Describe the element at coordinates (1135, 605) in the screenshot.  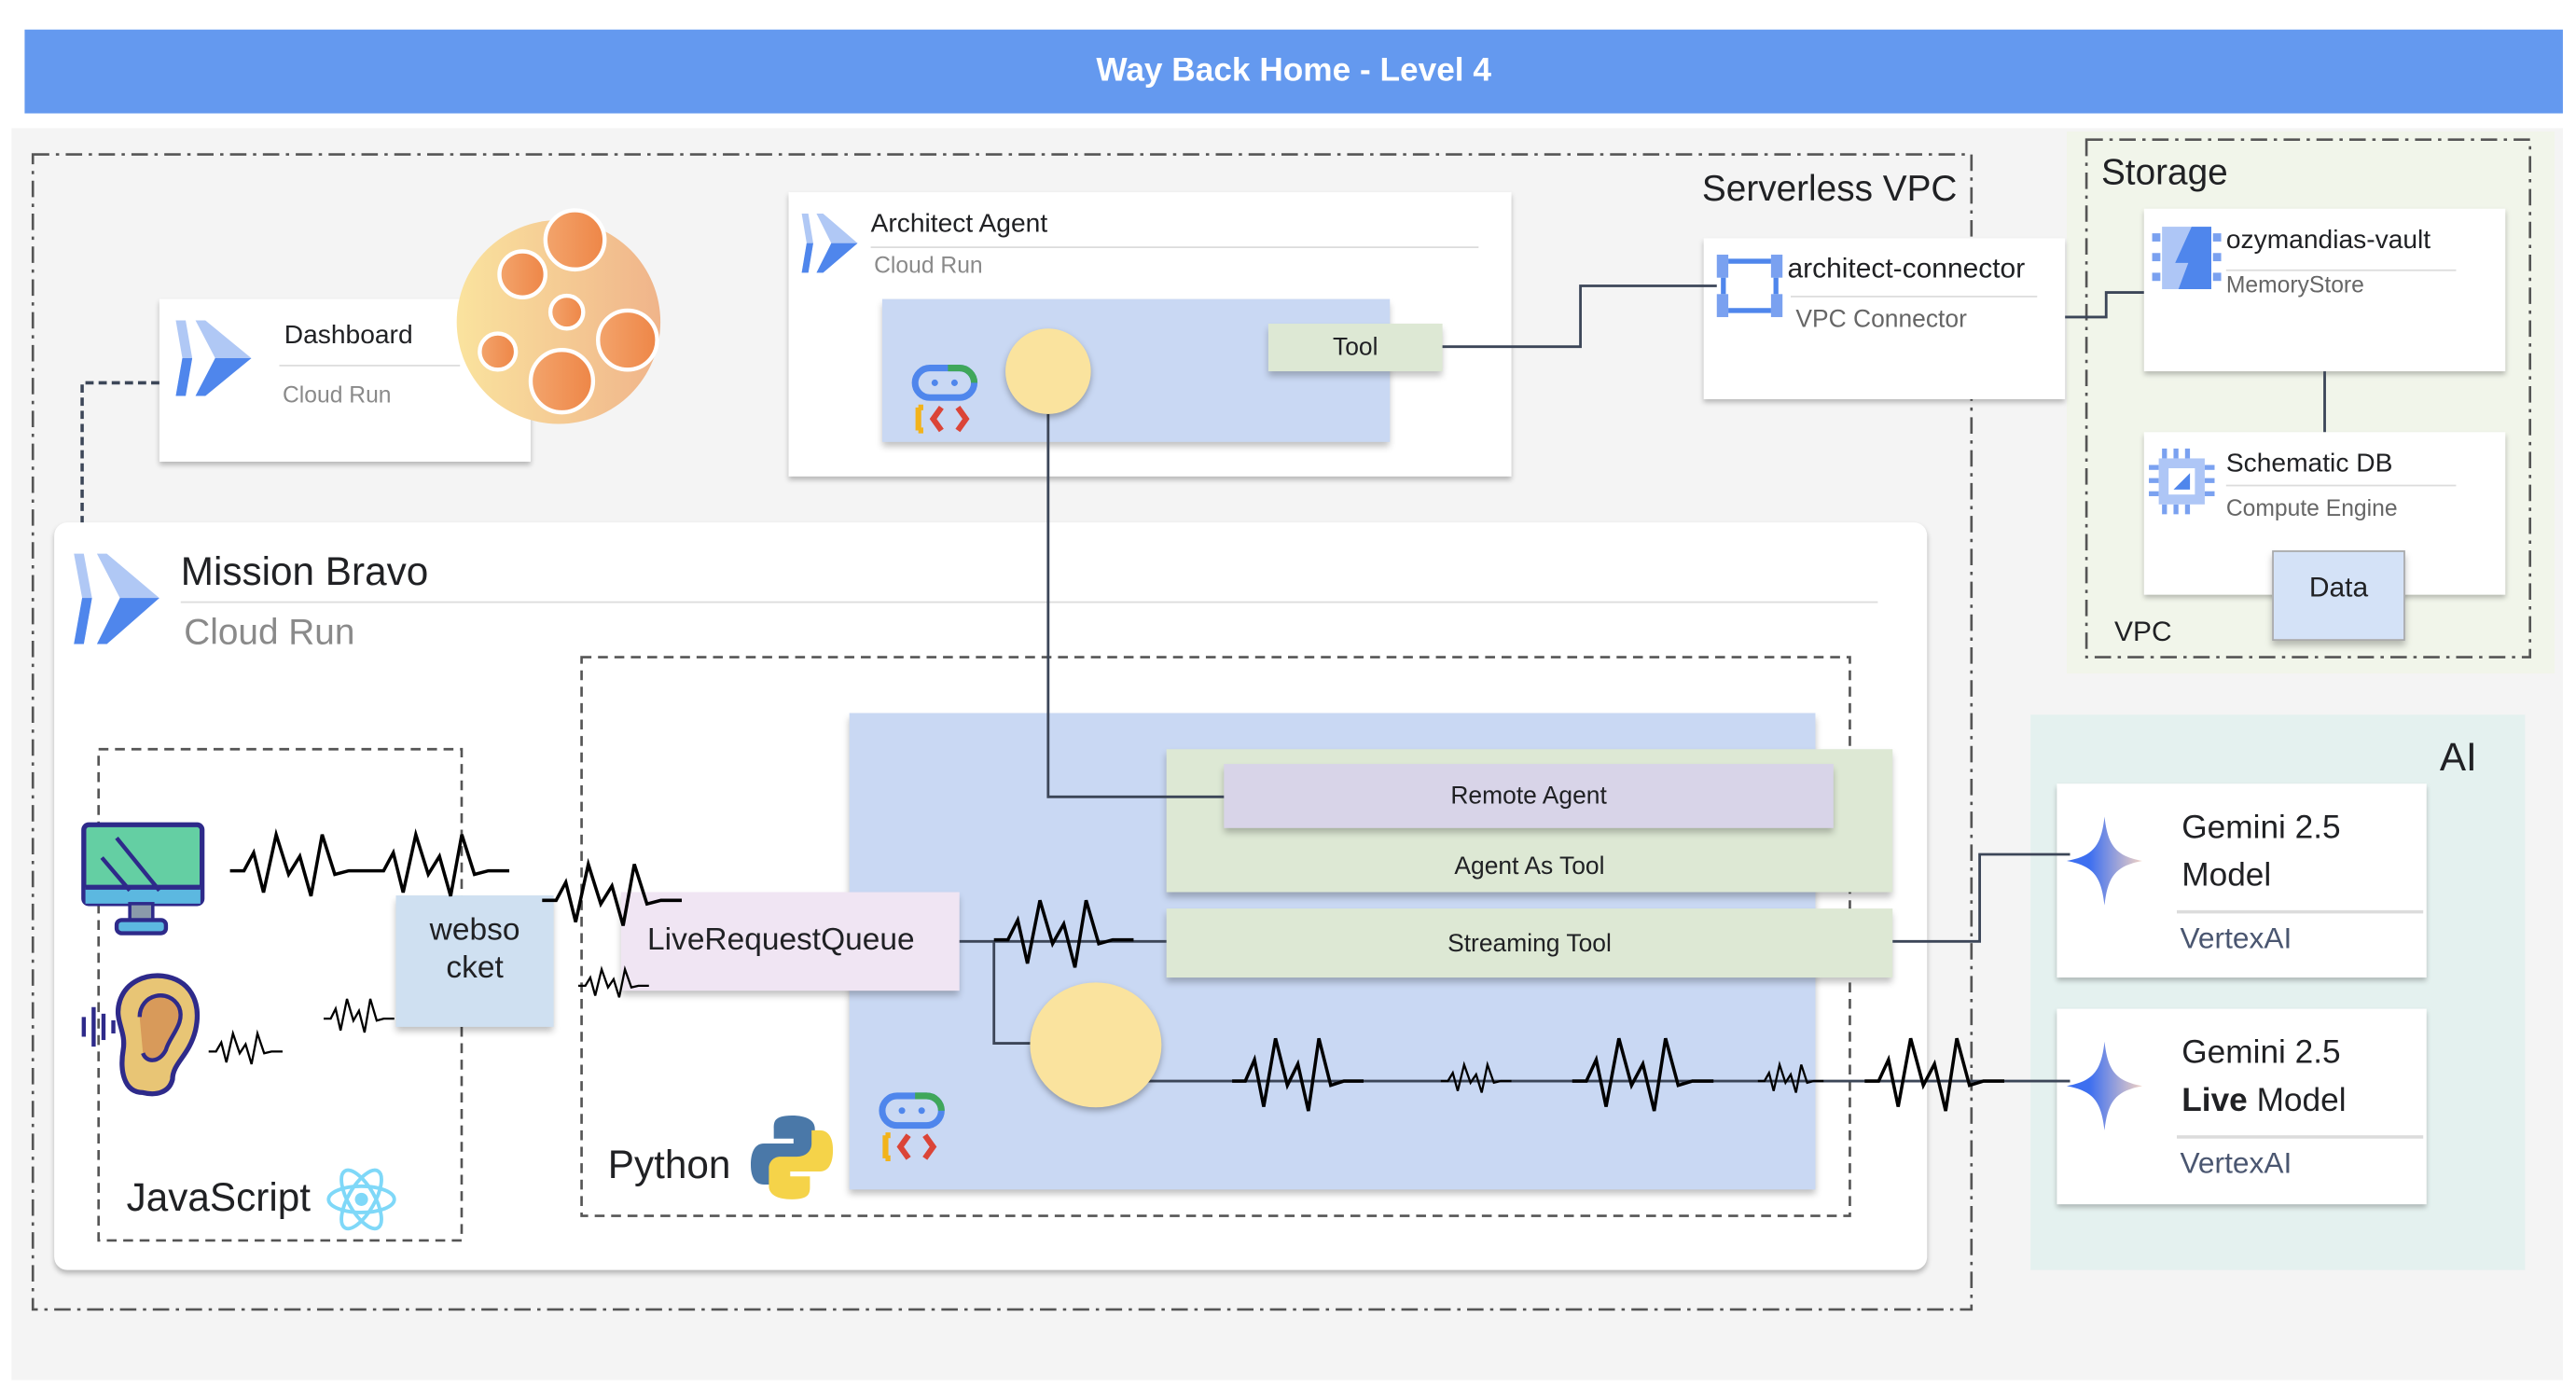
I see `architect-to-remote-agent-link` at that location.